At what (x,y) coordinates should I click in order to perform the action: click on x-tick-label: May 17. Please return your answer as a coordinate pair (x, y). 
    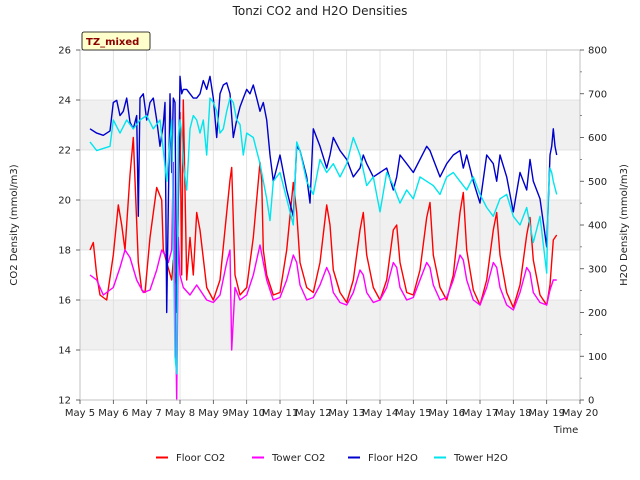
    Looking at the image, I should click on (480, 413).